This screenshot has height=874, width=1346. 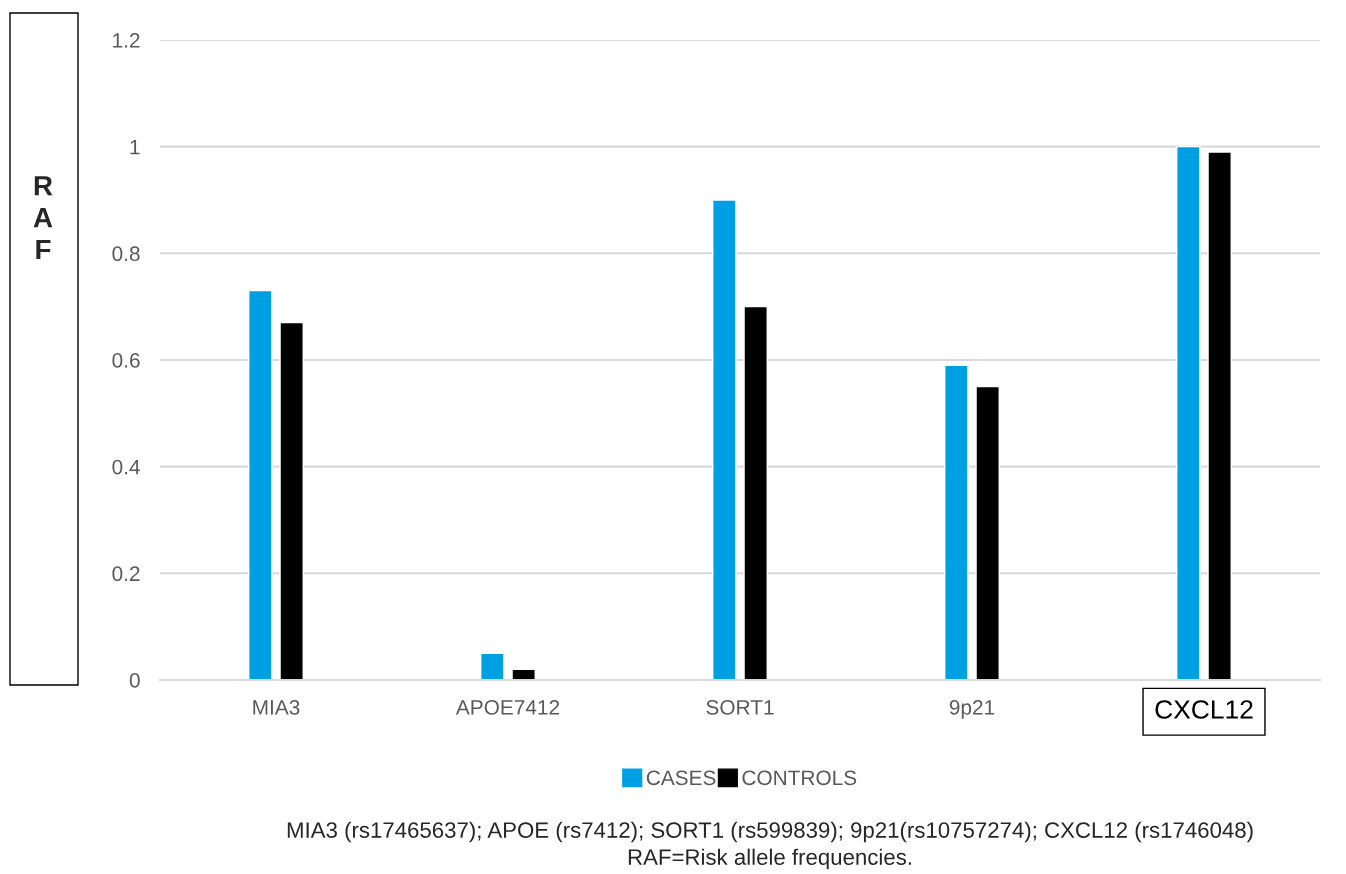 I want to click on y-axis-title: RAF, so click(x=43, y=218).